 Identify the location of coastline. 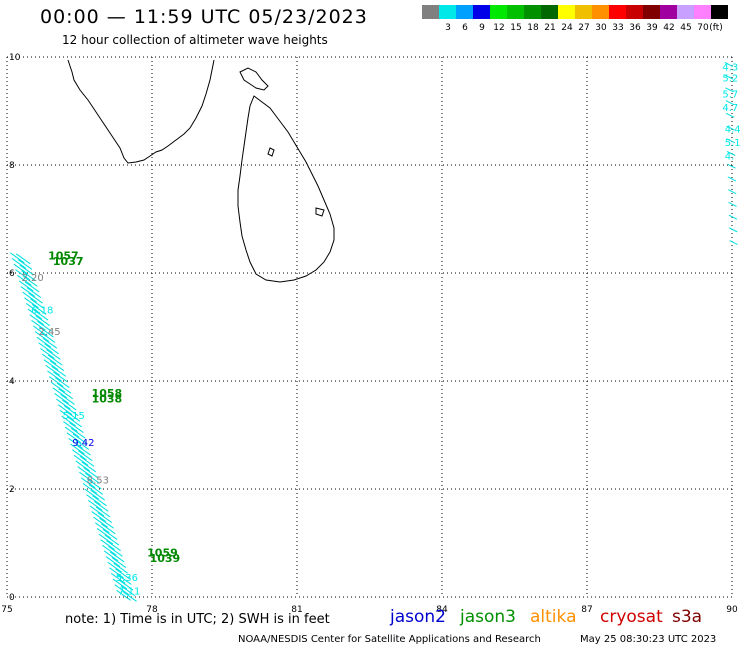
(201, 171).